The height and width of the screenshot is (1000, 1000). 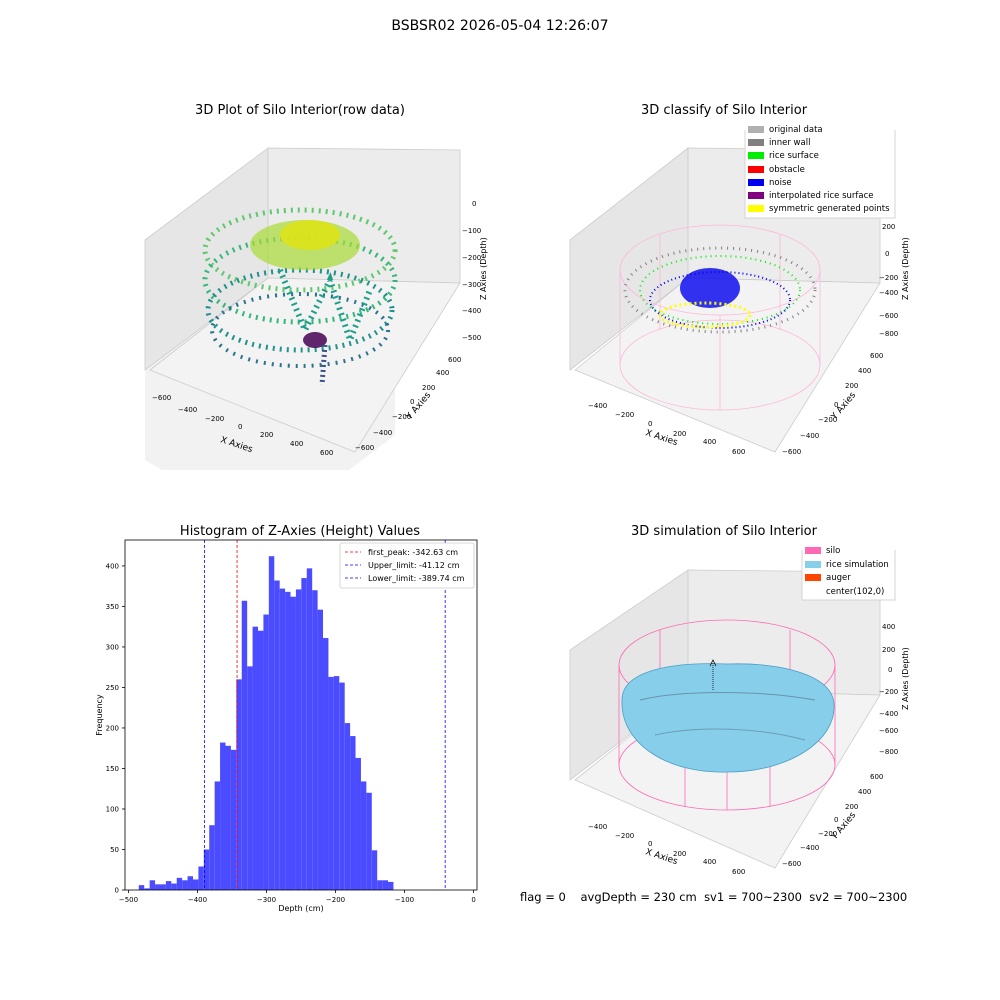 I want to click on histogram-y-tick-label: 250, so click(x=112, y=688).